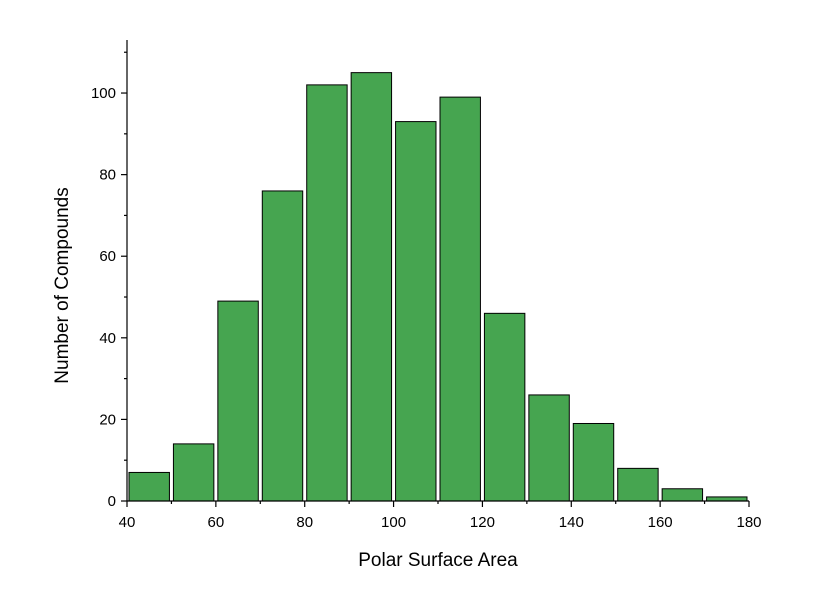 This screenshot has width=840, height=590. What do you see at coordinates (748, 522) in the screenshot?
I see `x-tick-label: 180` at bounding box center [748, 522].